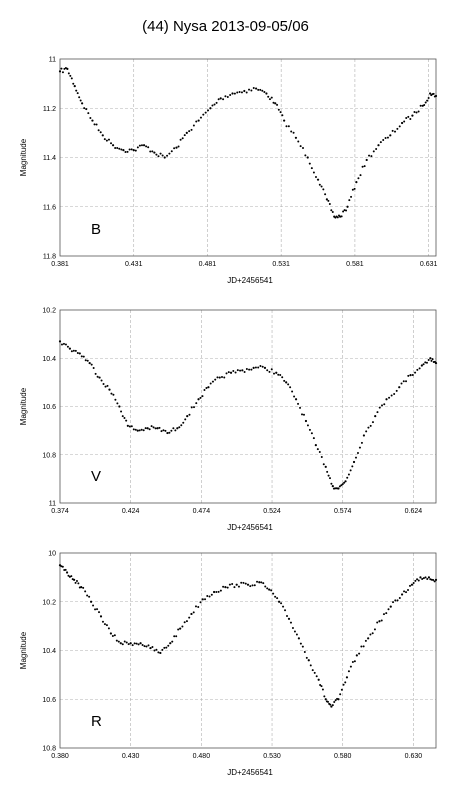 The image size is (451, 800). I want to click on y-tick-label: 11, so click(52, 60).